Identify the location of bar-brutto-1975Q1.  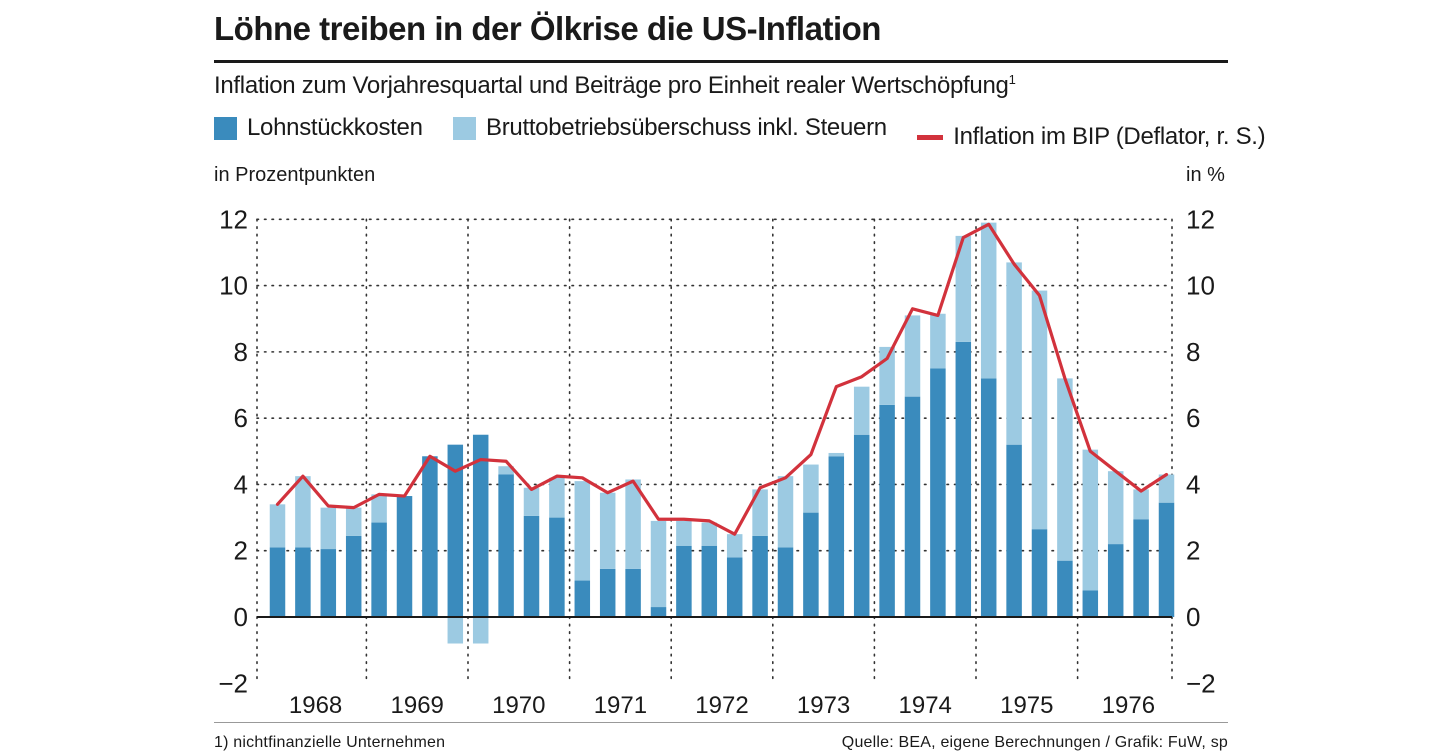
(988, 300).